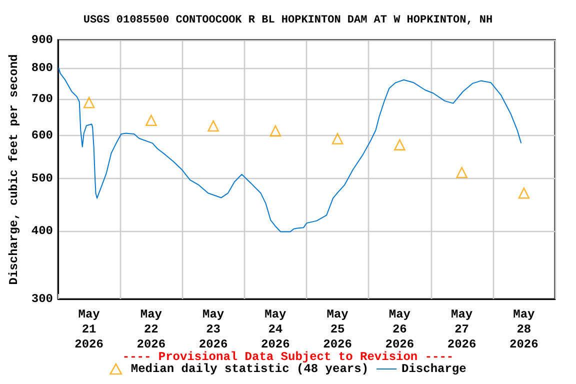 This screenshot has height=384, width=576. I want to click on legend-label: Discharge, so click(434, 369).